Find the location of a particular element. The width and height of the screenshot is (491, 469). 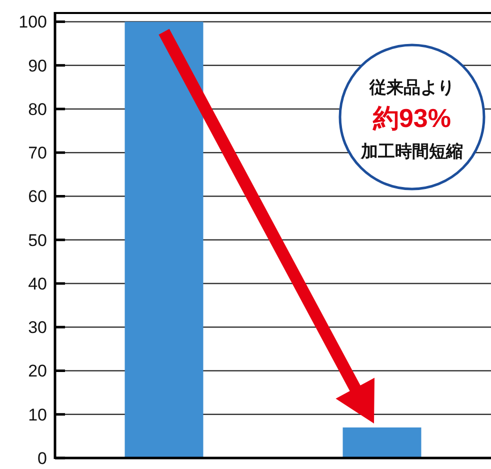

y-tick-label: 50 is located at coordinates (37, 240).